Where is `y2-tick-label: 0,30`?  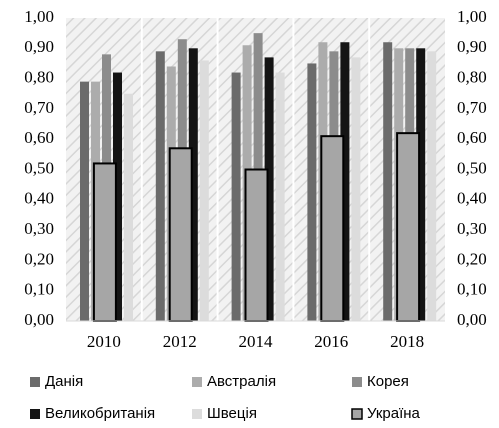 y2-tick-label: 0,30 is located at coordinates (472, 228).